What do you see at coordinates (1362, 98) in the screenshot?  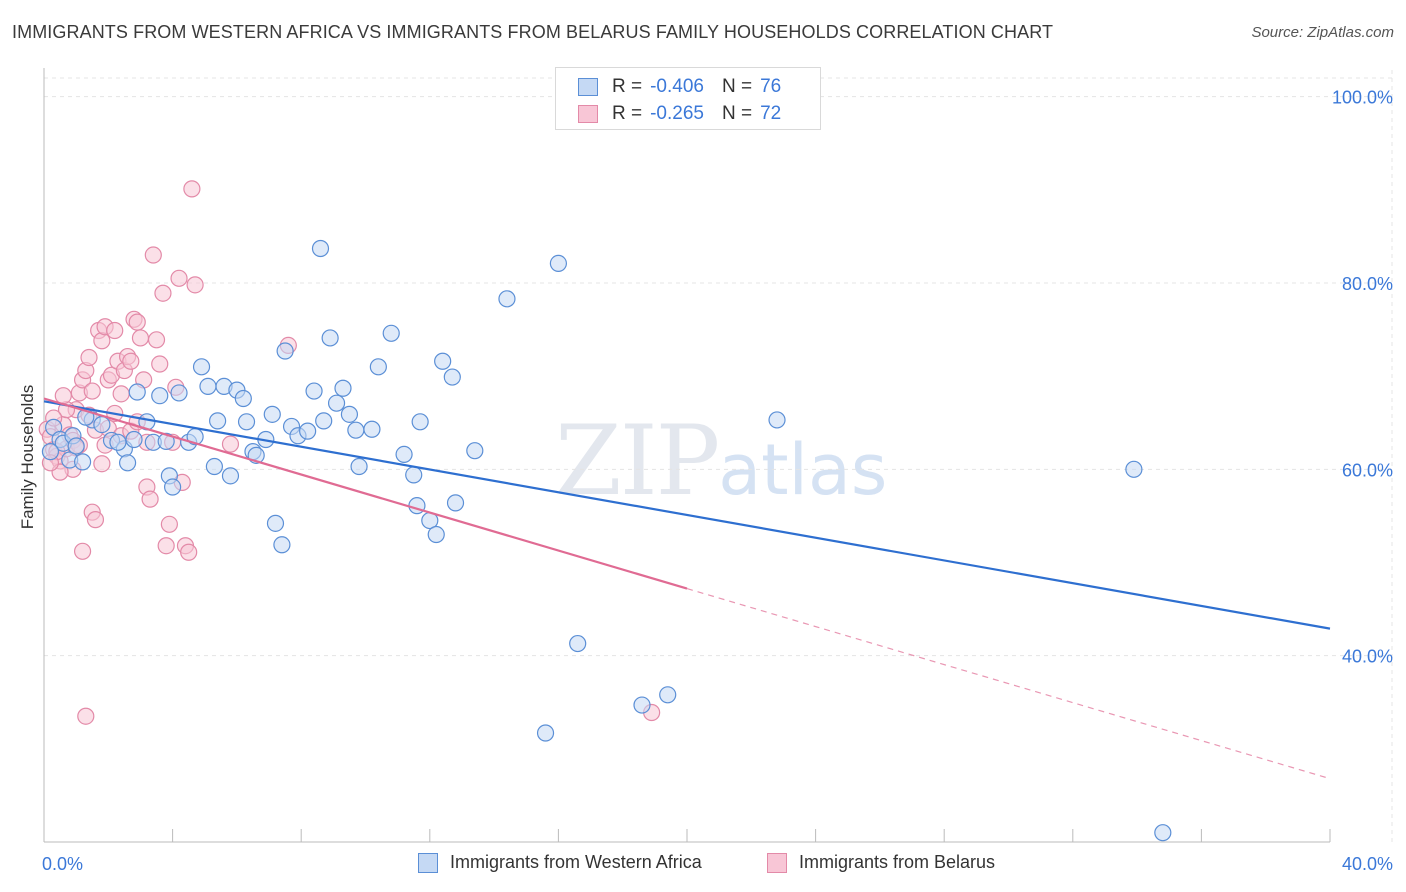 I see `y-tick-label: 100.0%` at bounding box center [1362, 98].